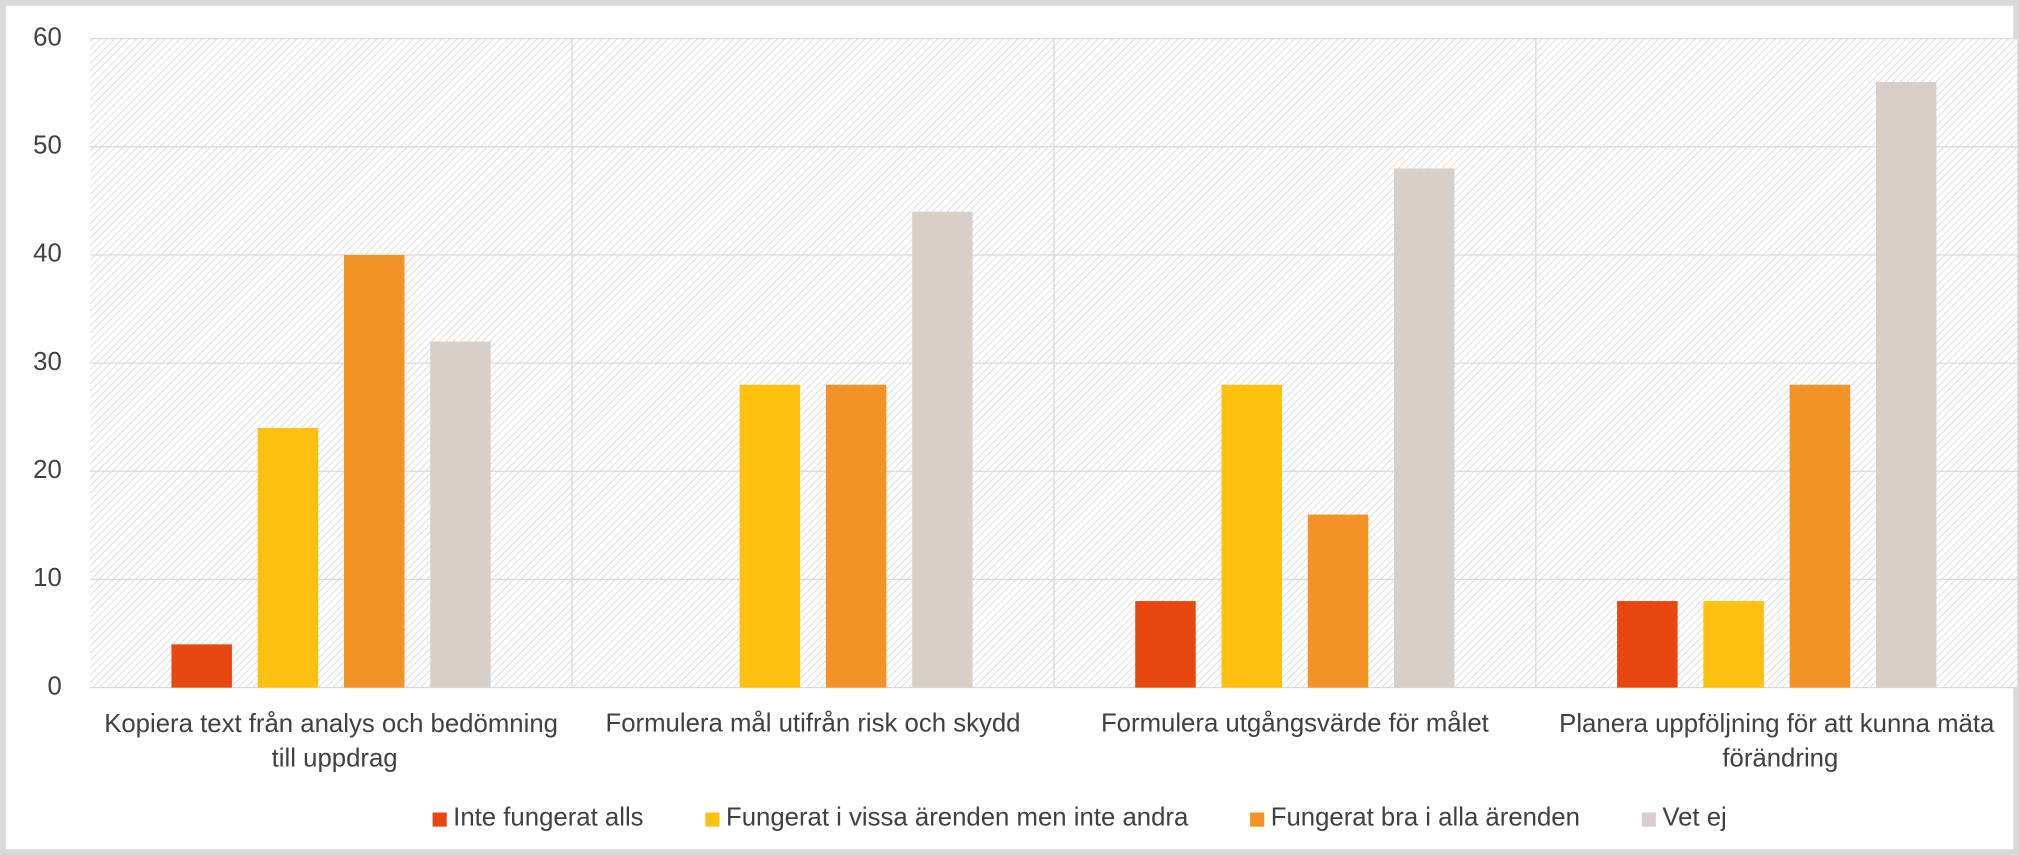 Image resolution: width=2019 pixels, height=855 pixels. Describe the element at coordinates (812, 724) in the screenshot. I see `x-tick-label: Formulera mål utifrån risk och skydd` at that location.